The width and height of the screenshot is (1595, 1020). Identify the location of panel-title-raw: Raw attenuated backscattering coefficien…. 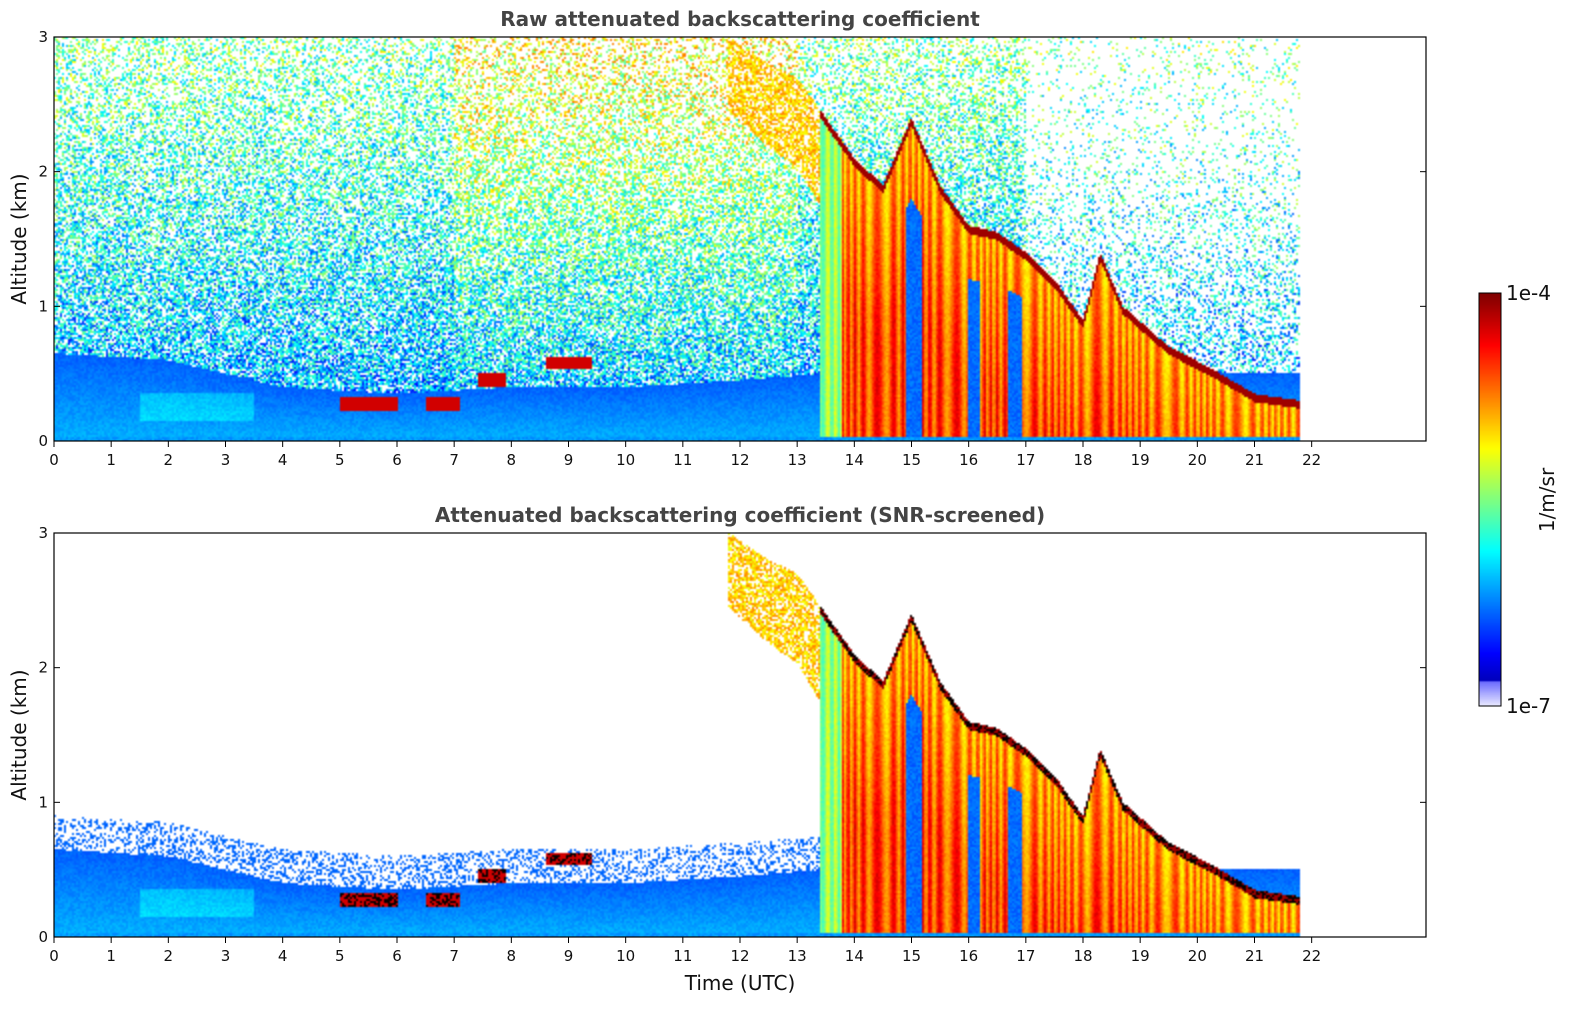
(740, 19).